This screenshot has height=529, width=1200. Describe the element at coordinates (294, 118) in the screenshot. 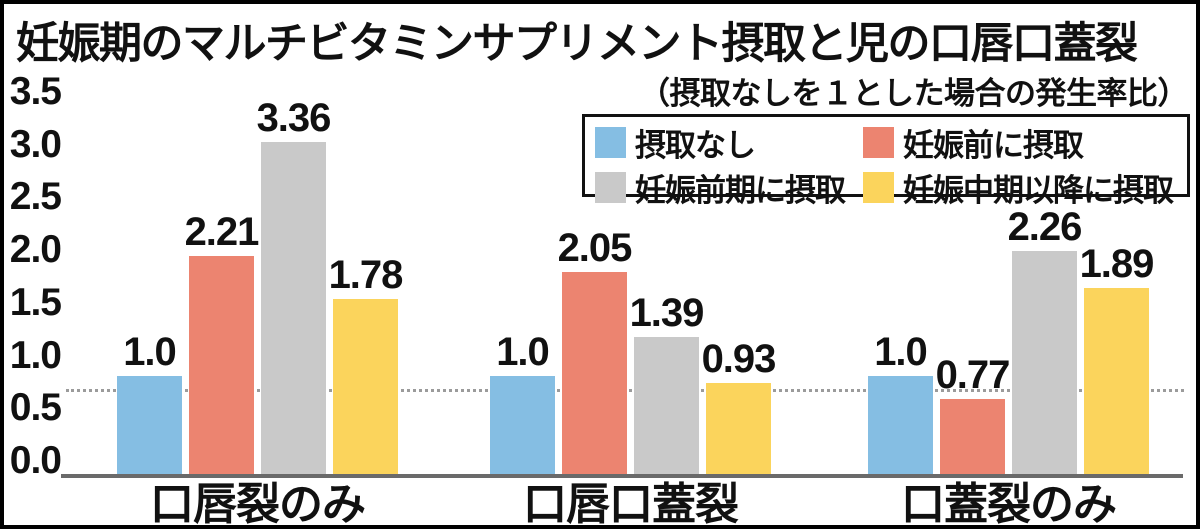

I see `bar-value-label: 3.36` at that location.